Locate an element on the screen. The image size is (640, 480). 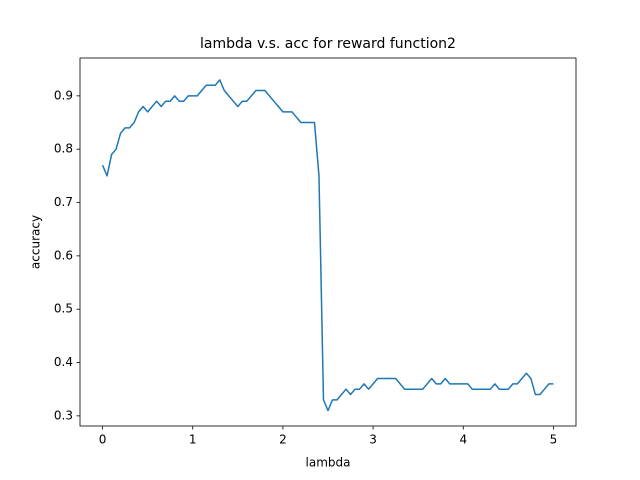
y-tick-label: 0.8 is located at coordinates (63, 149).